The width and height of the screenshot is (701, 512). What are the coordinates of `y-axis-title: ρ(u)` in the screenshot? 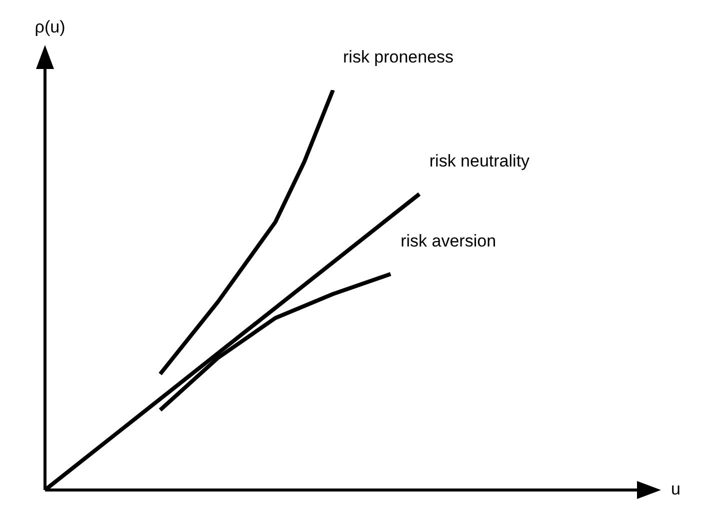 It's located at (50, 27).